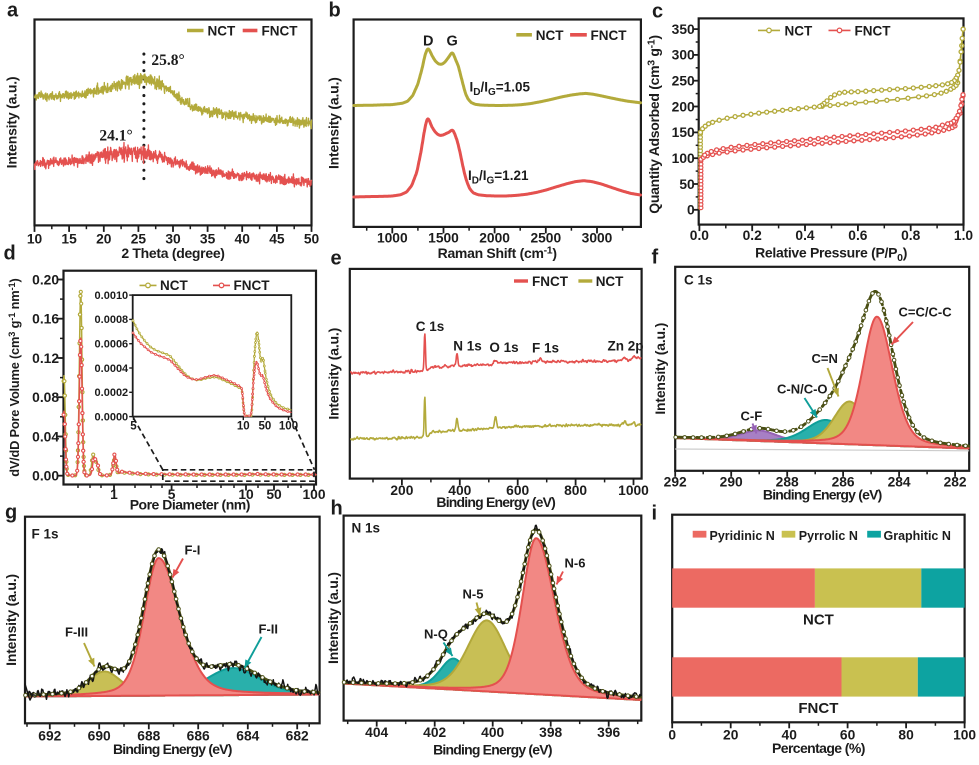  What do you see at coordinates (443, 237) in the screenshot?
I see `svg-text: 1500` at bounding box center [443, 237].